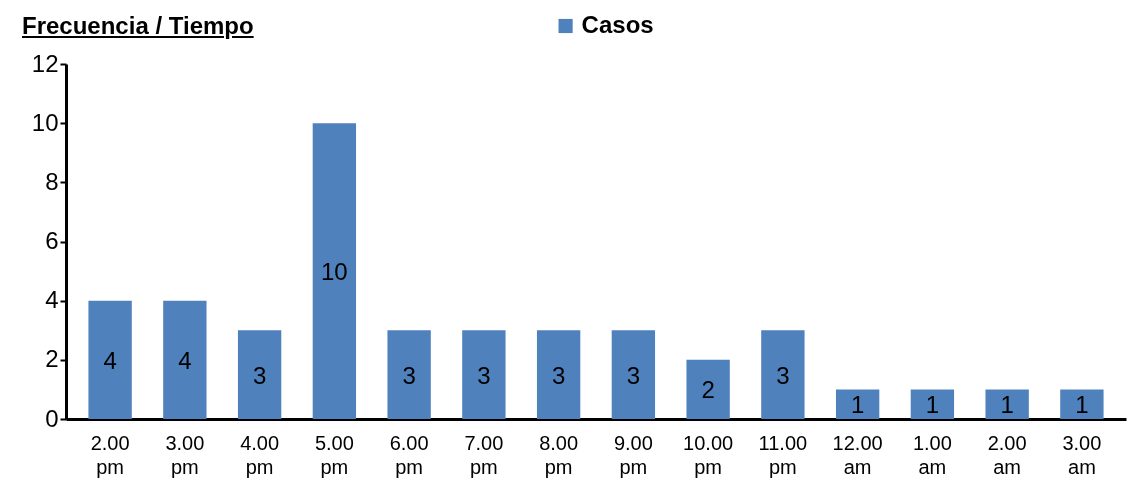 The width and height of the screenshot is (1140, 499). I want to click on x-tick-label: 6.00 pm, so click(409, 454).